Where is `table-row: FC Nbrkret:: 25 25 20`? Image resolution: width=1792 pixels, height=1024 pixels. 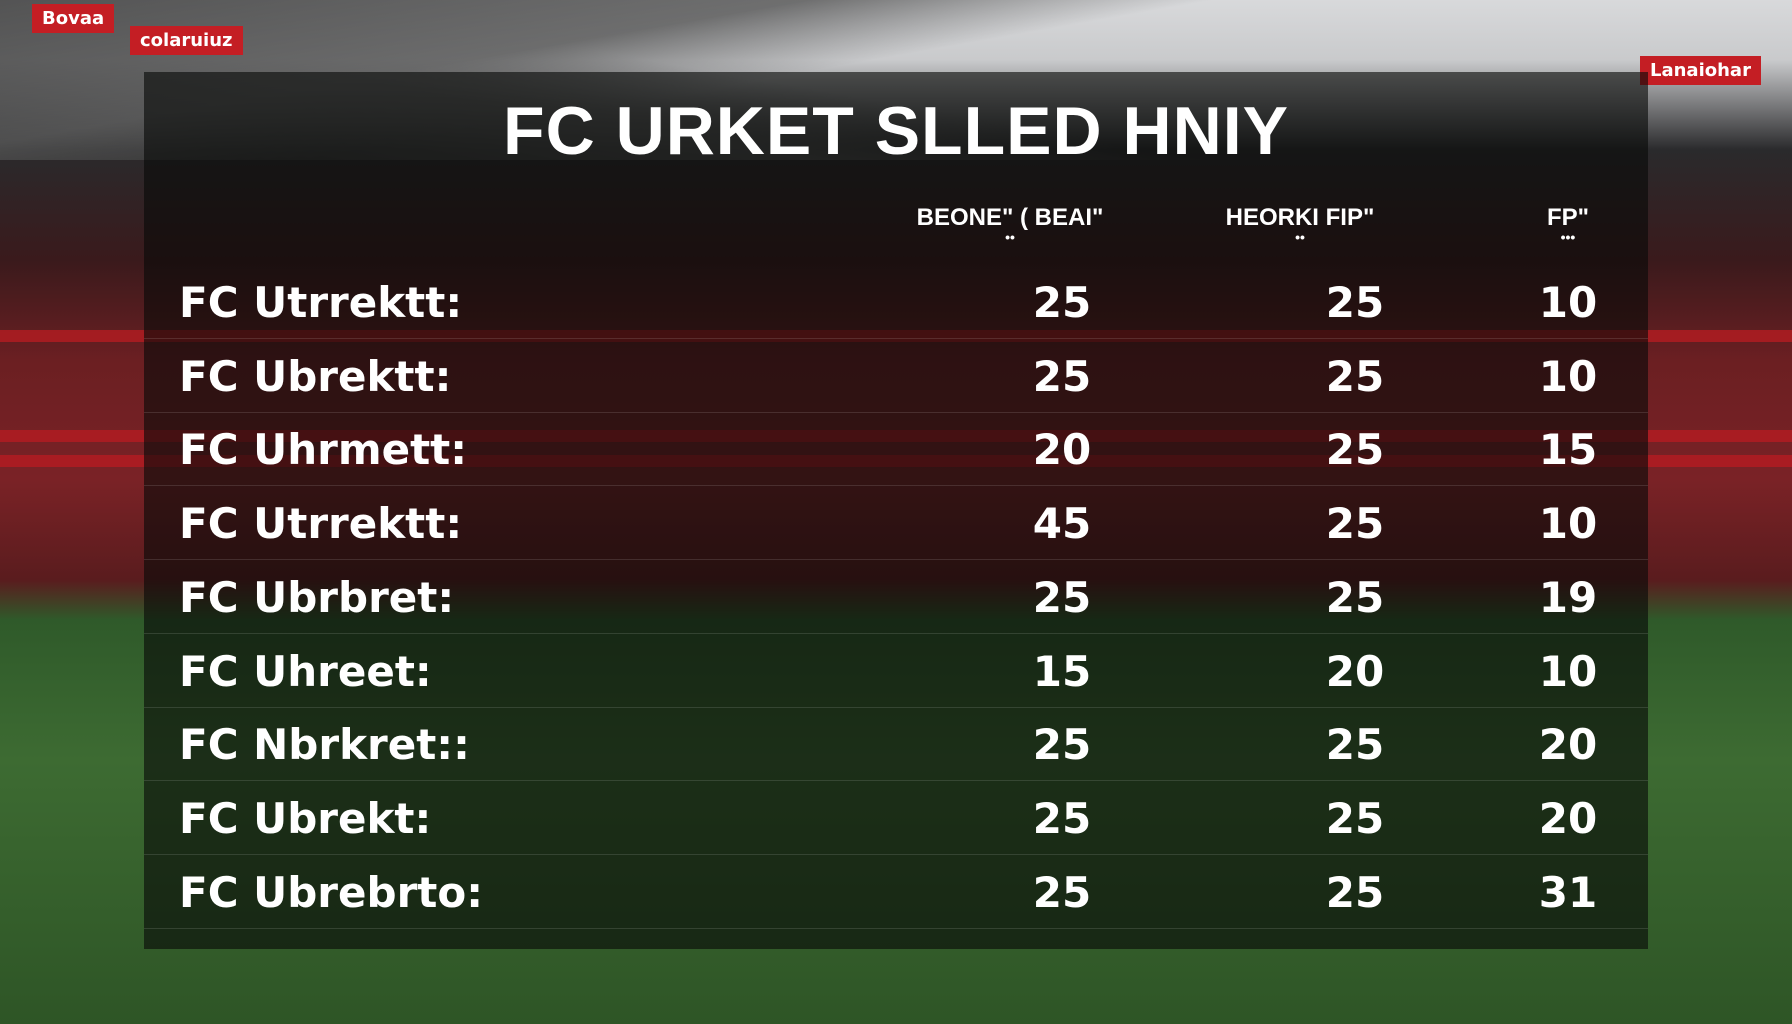 table-row: FC Nbrkret:: 25 25 20 is located at coordinates (896, 744).